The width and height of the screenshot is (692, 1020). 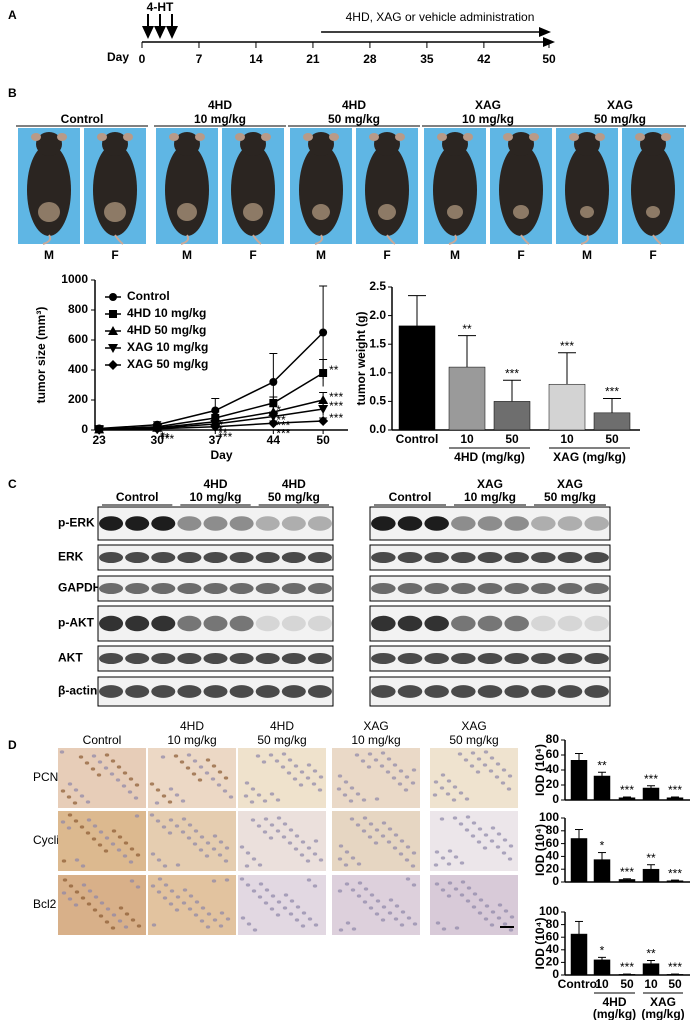 What do you see at coordinates (549, 817) in the screenshot?
I see `y-tick-label: 100` at bounding box center [549, 817].